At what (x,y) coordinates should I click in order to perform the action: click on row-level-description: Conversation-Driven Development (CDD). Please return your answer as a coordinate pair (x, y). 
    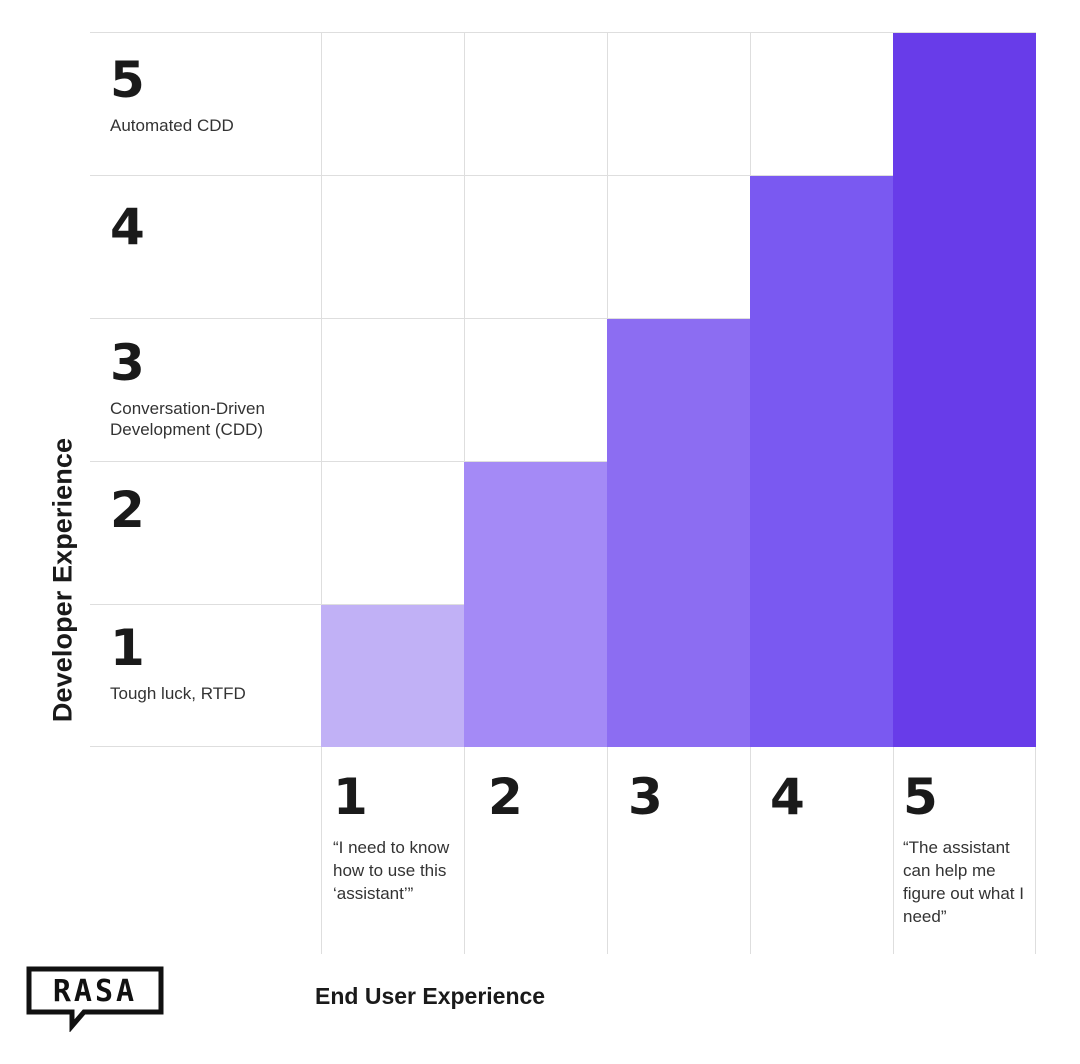
    Looking at the image, I should click on (187, 419).